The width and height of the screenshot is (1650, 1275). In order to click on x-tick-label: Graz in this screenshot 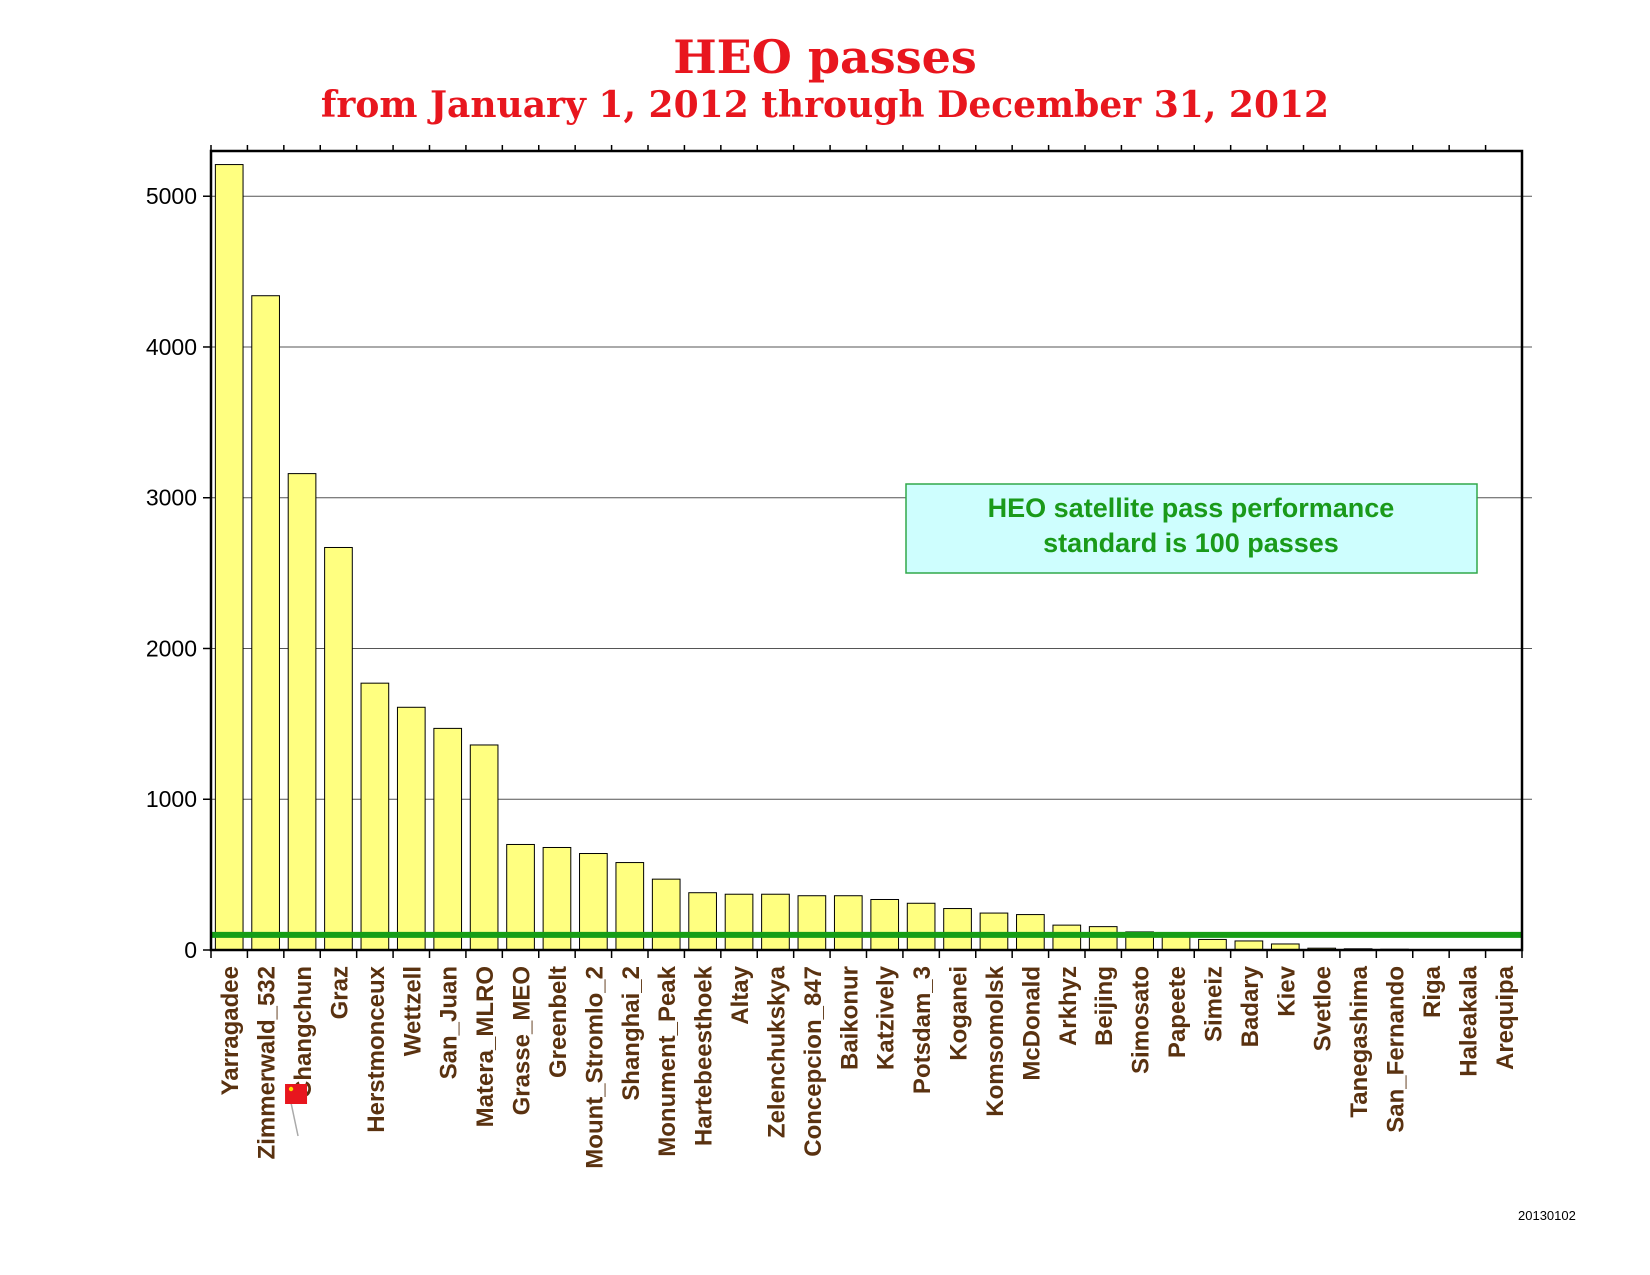, I will do `click(339, 992)`.